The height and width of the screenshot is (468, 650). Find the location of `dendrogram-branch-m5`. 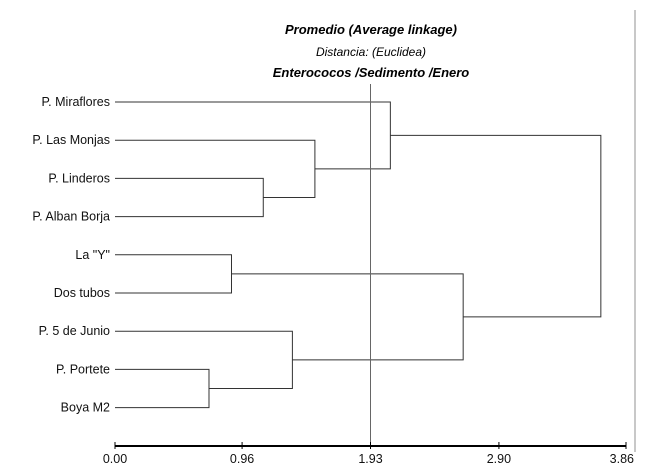

dendrogram-branch-m5 is located at coordinates (162, 388).